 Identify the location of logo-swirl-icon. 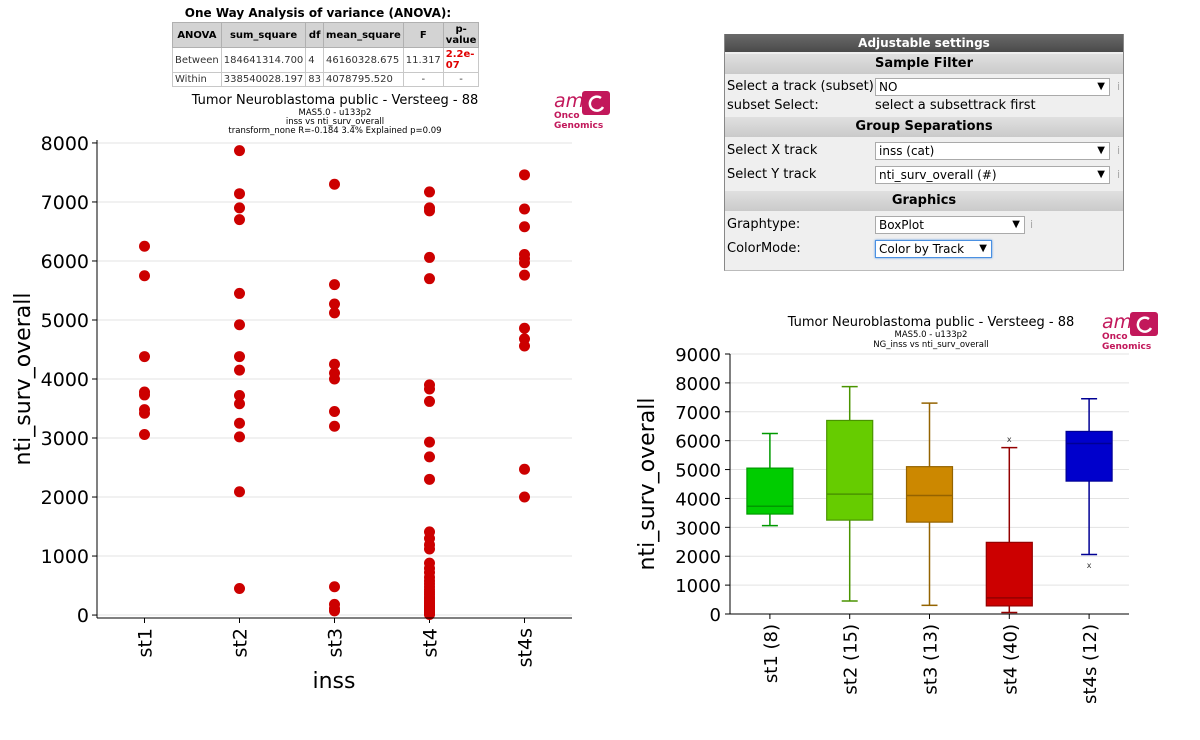
(1144, 324).